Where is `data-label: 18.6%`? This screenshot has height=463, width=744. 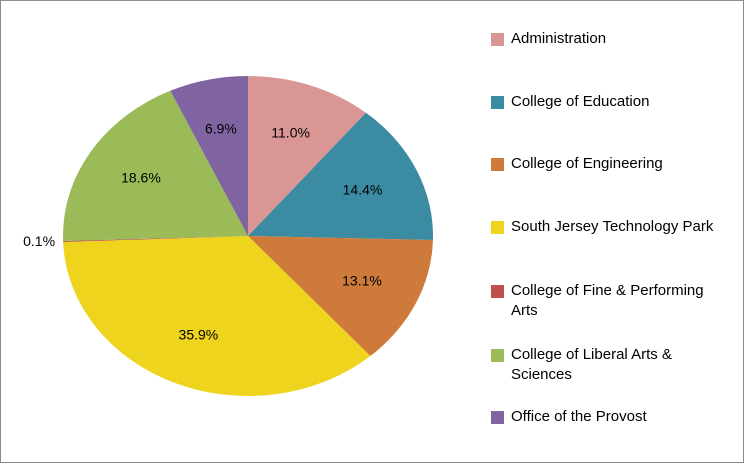
data-label: 18.6% is located at coordinates (141, 178).